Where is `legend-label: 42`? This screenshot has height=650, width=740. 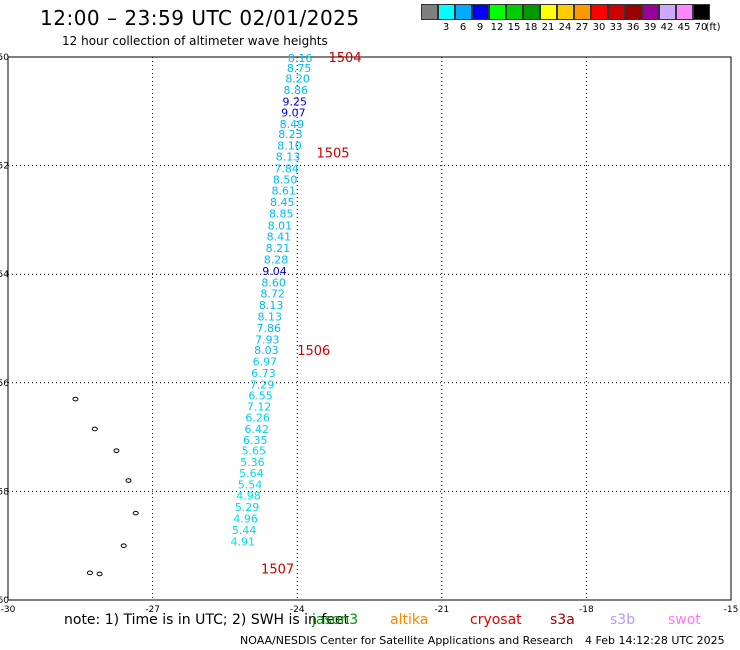
legend-label: 42 is located at coordinates (667, 27).